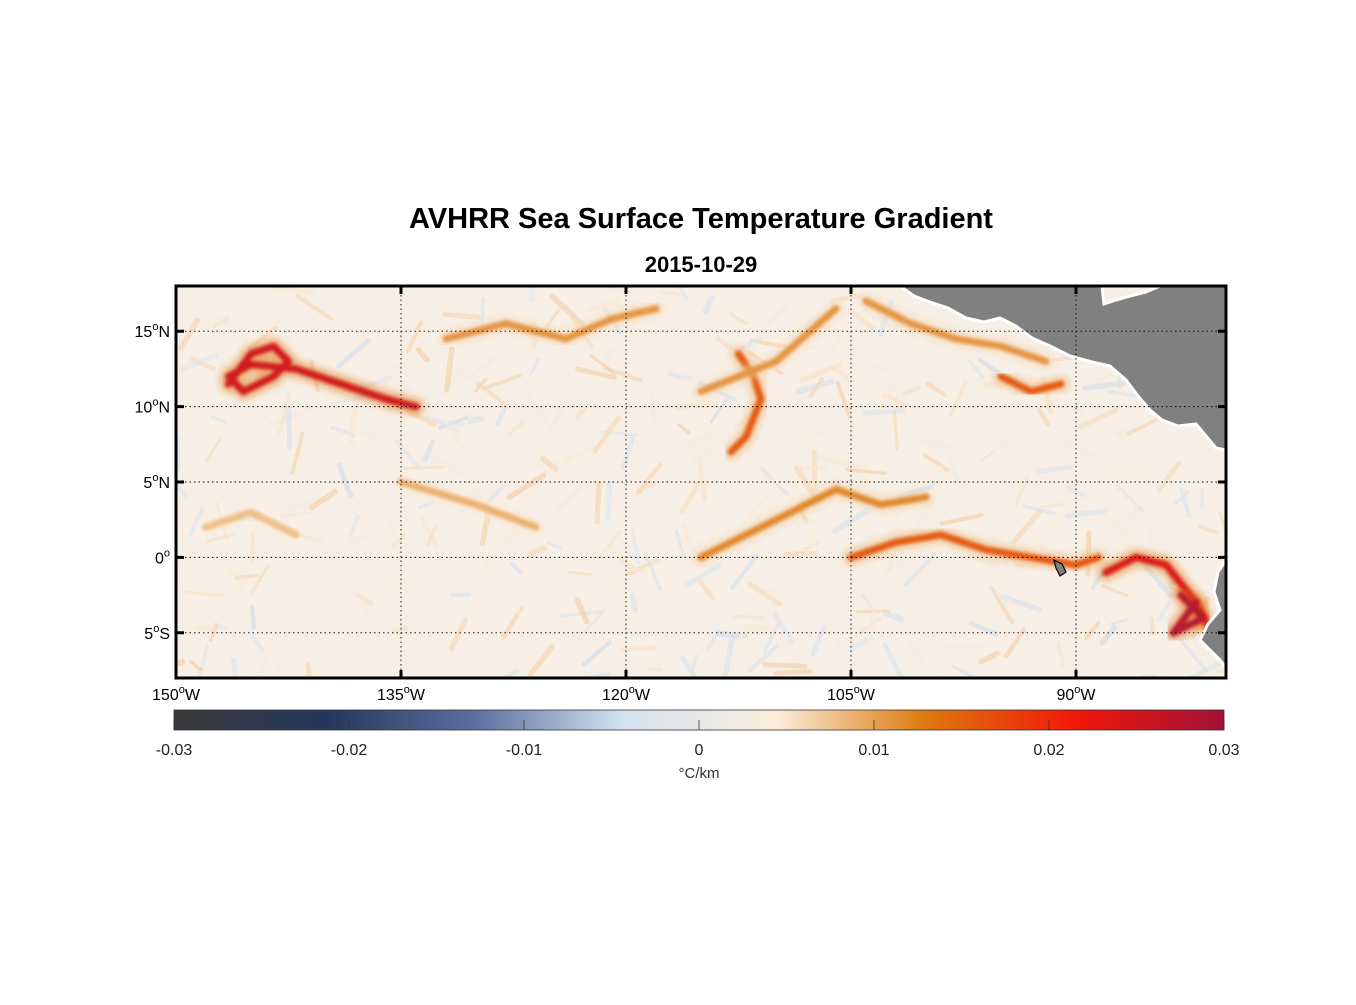  Describe the element at coordinates (162, 557) in the screenshot. I see `lat-tick-label: 0o` at that location.